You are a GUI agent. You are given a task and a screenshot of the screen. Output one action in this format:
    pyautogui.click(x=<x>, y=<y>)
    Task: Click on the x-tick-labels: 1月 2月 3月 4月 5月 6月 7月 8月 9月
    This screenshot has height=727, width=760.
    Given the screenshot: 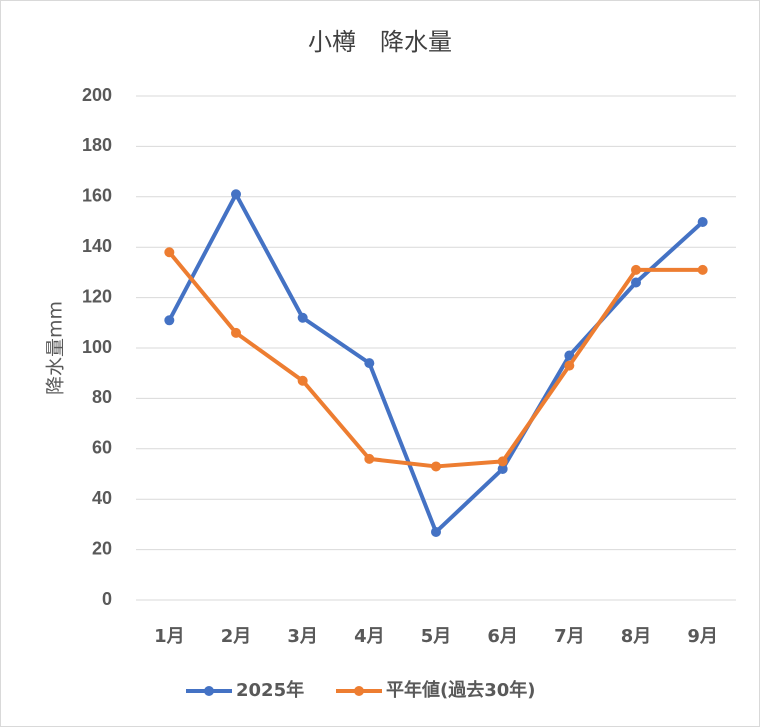 What is the action you would take?
    pyautogui.click(x=436, y=636)
    